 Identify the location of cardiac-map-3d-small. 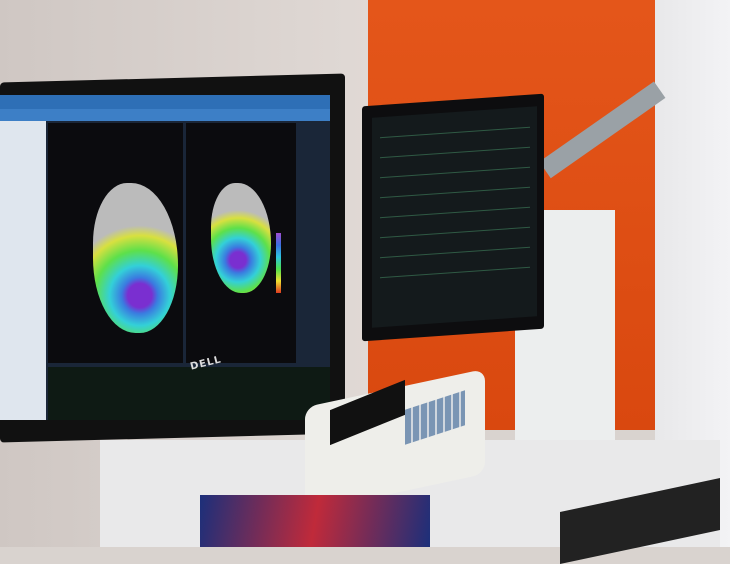
(241, 238).